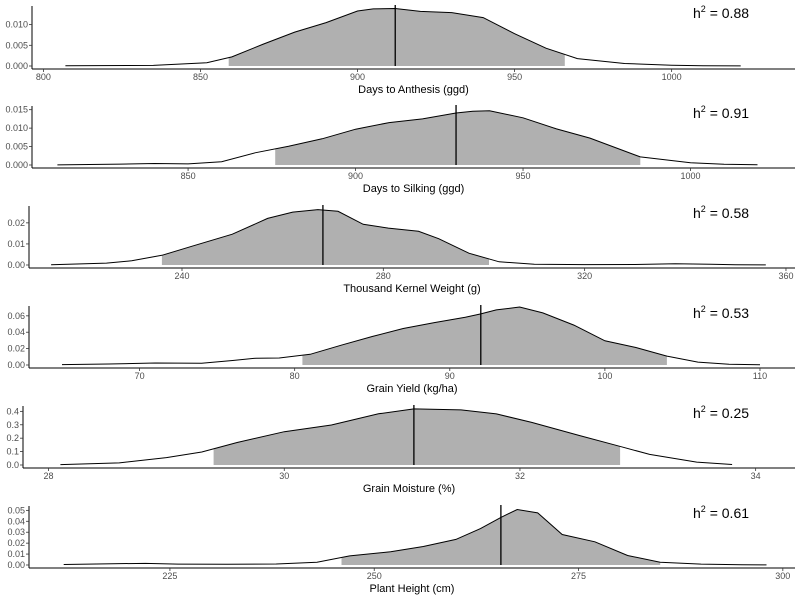 Image resolution: width=800 pixels, height=600 pixels. I want to click on y-tick-label: 0.2, so click(12, 438).